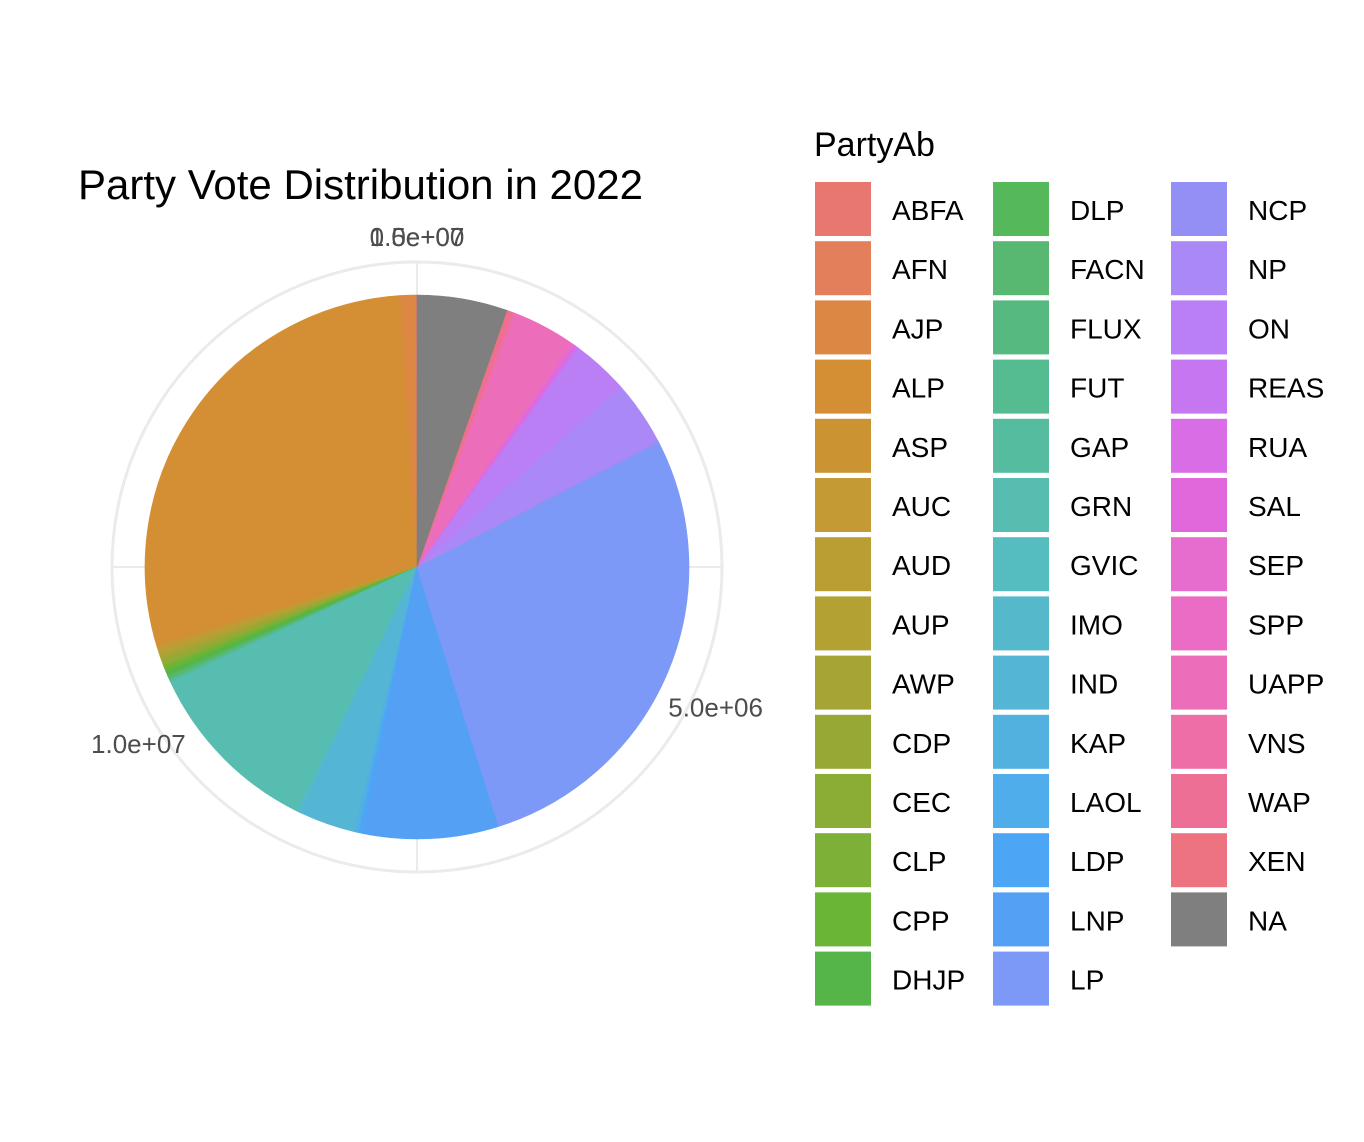 The width and height of the screenshot is (1364, 1142). What do you see at coordinates (1058, 209) in the screenshot?
I see `legend-item-dlp: DLP` at bounding box center [1058, 209].